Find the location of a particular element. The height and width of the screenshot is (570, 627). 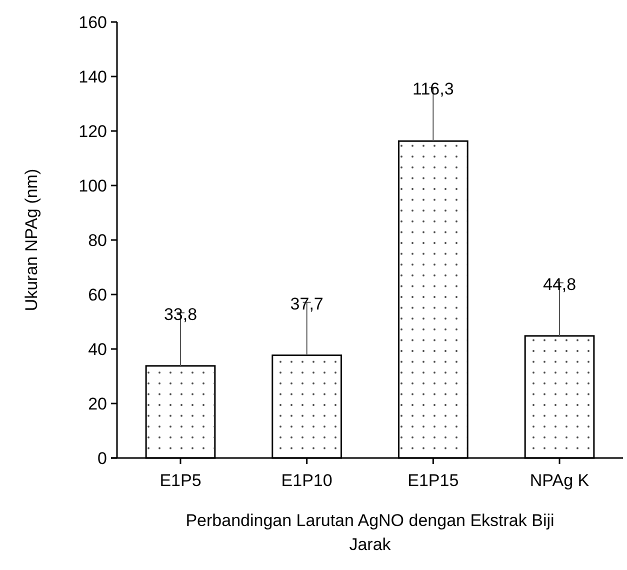

y-tick-label: 140 is located at coordinates (92, 76).